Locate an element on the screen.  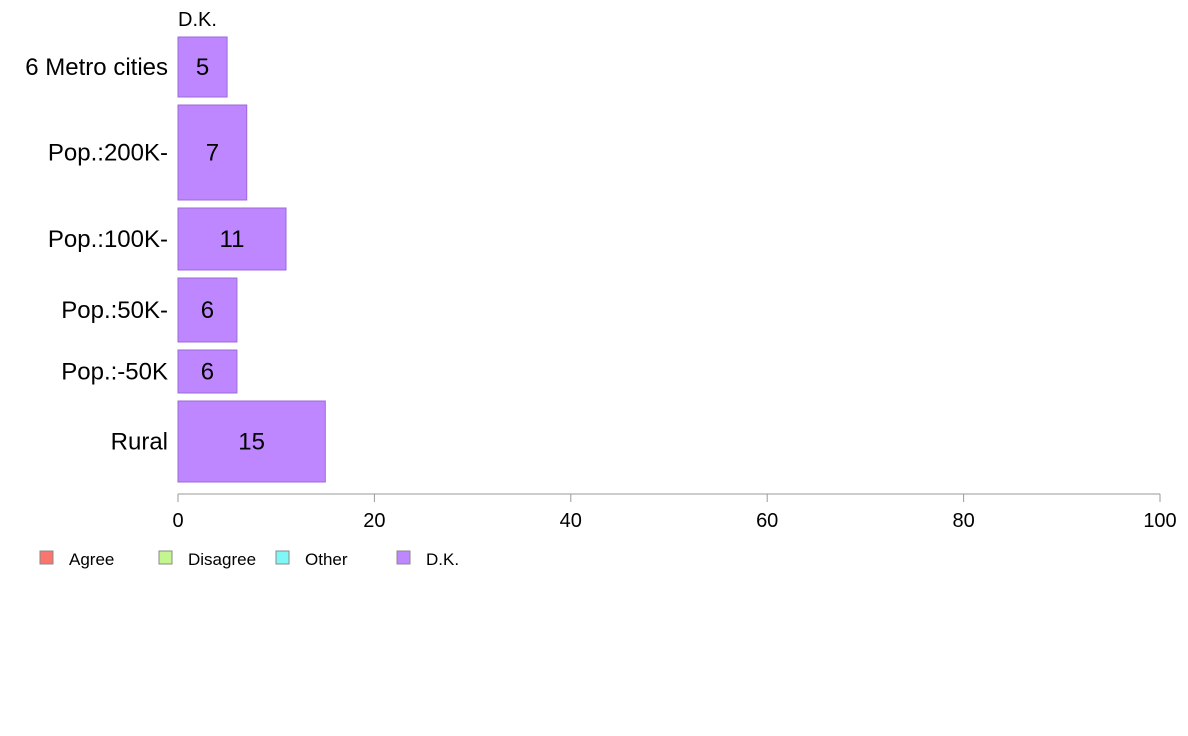
legend-label: Agree is located at coordinates (91, 559).